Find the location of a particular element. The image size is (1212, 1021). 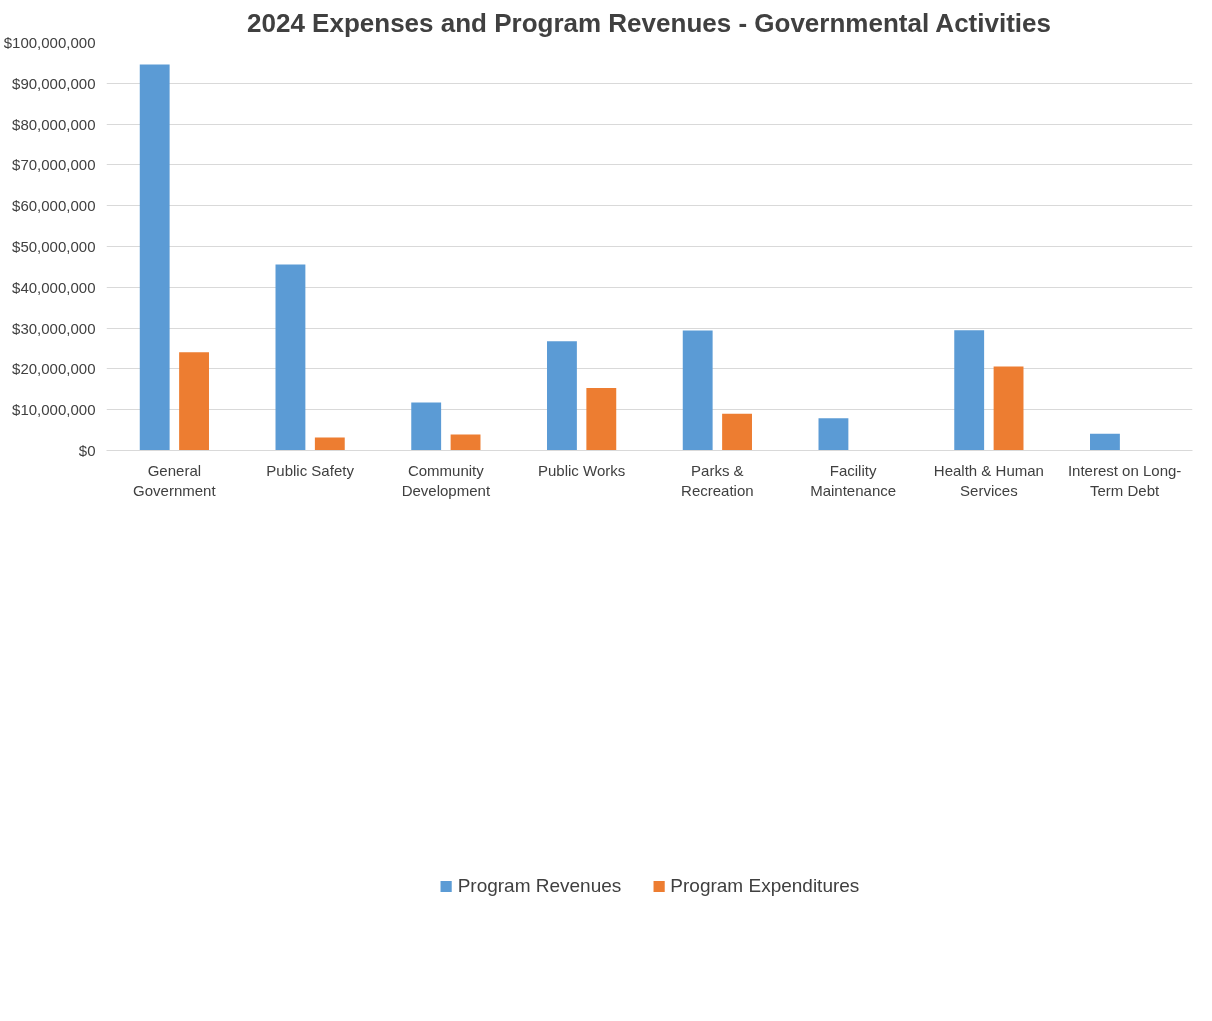

x-tick-label: Interest on Long-Term Debt is located at coordinates (1124, 480).